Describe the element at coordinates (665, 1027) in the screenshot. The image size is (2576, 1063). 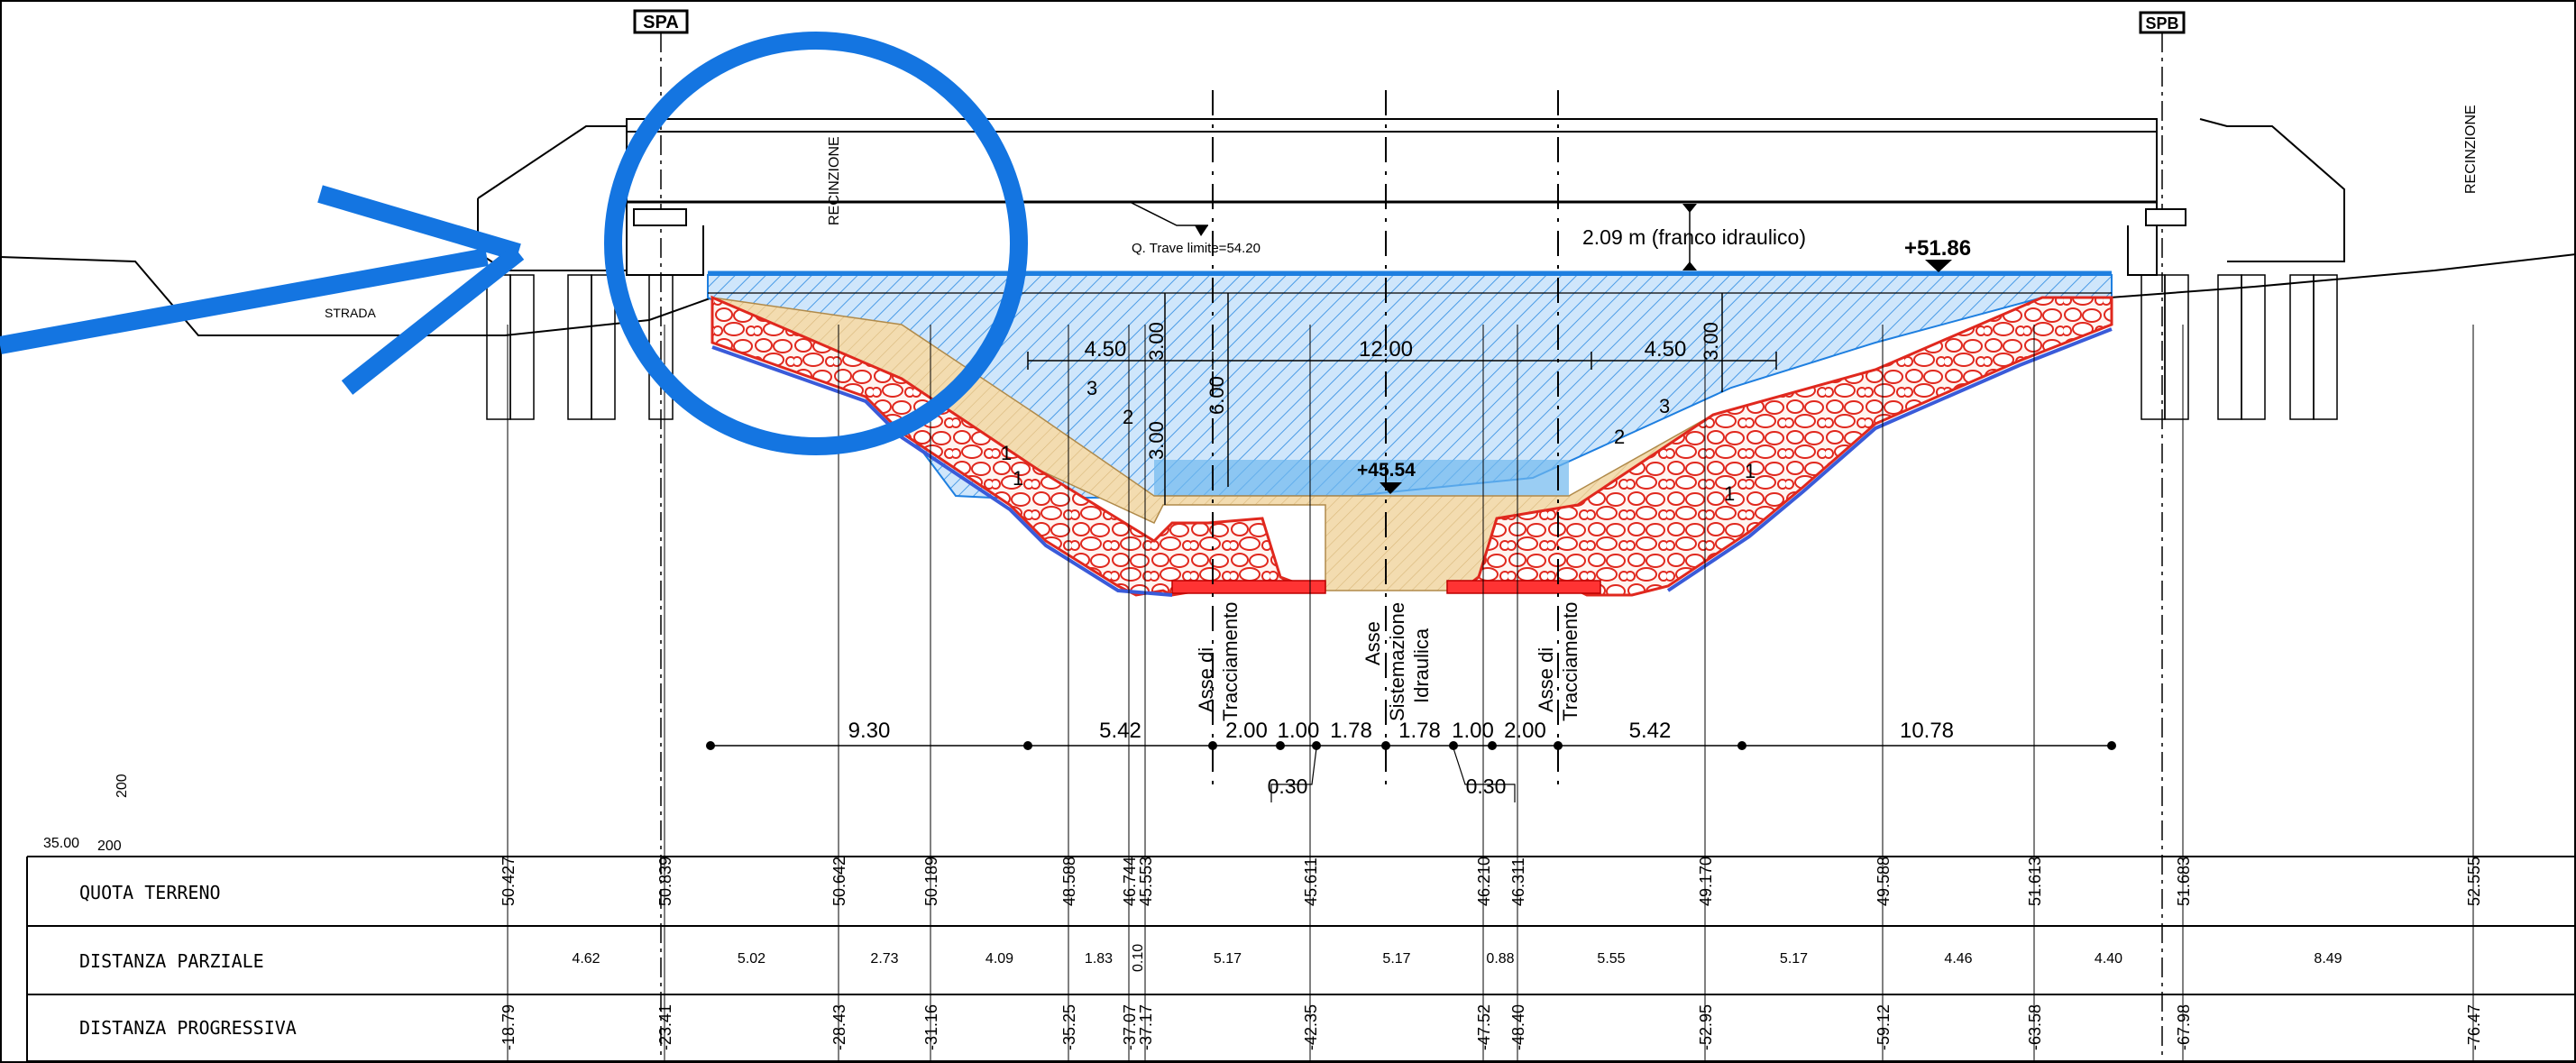
I see `progressiva-cell: -23.41` at that location.